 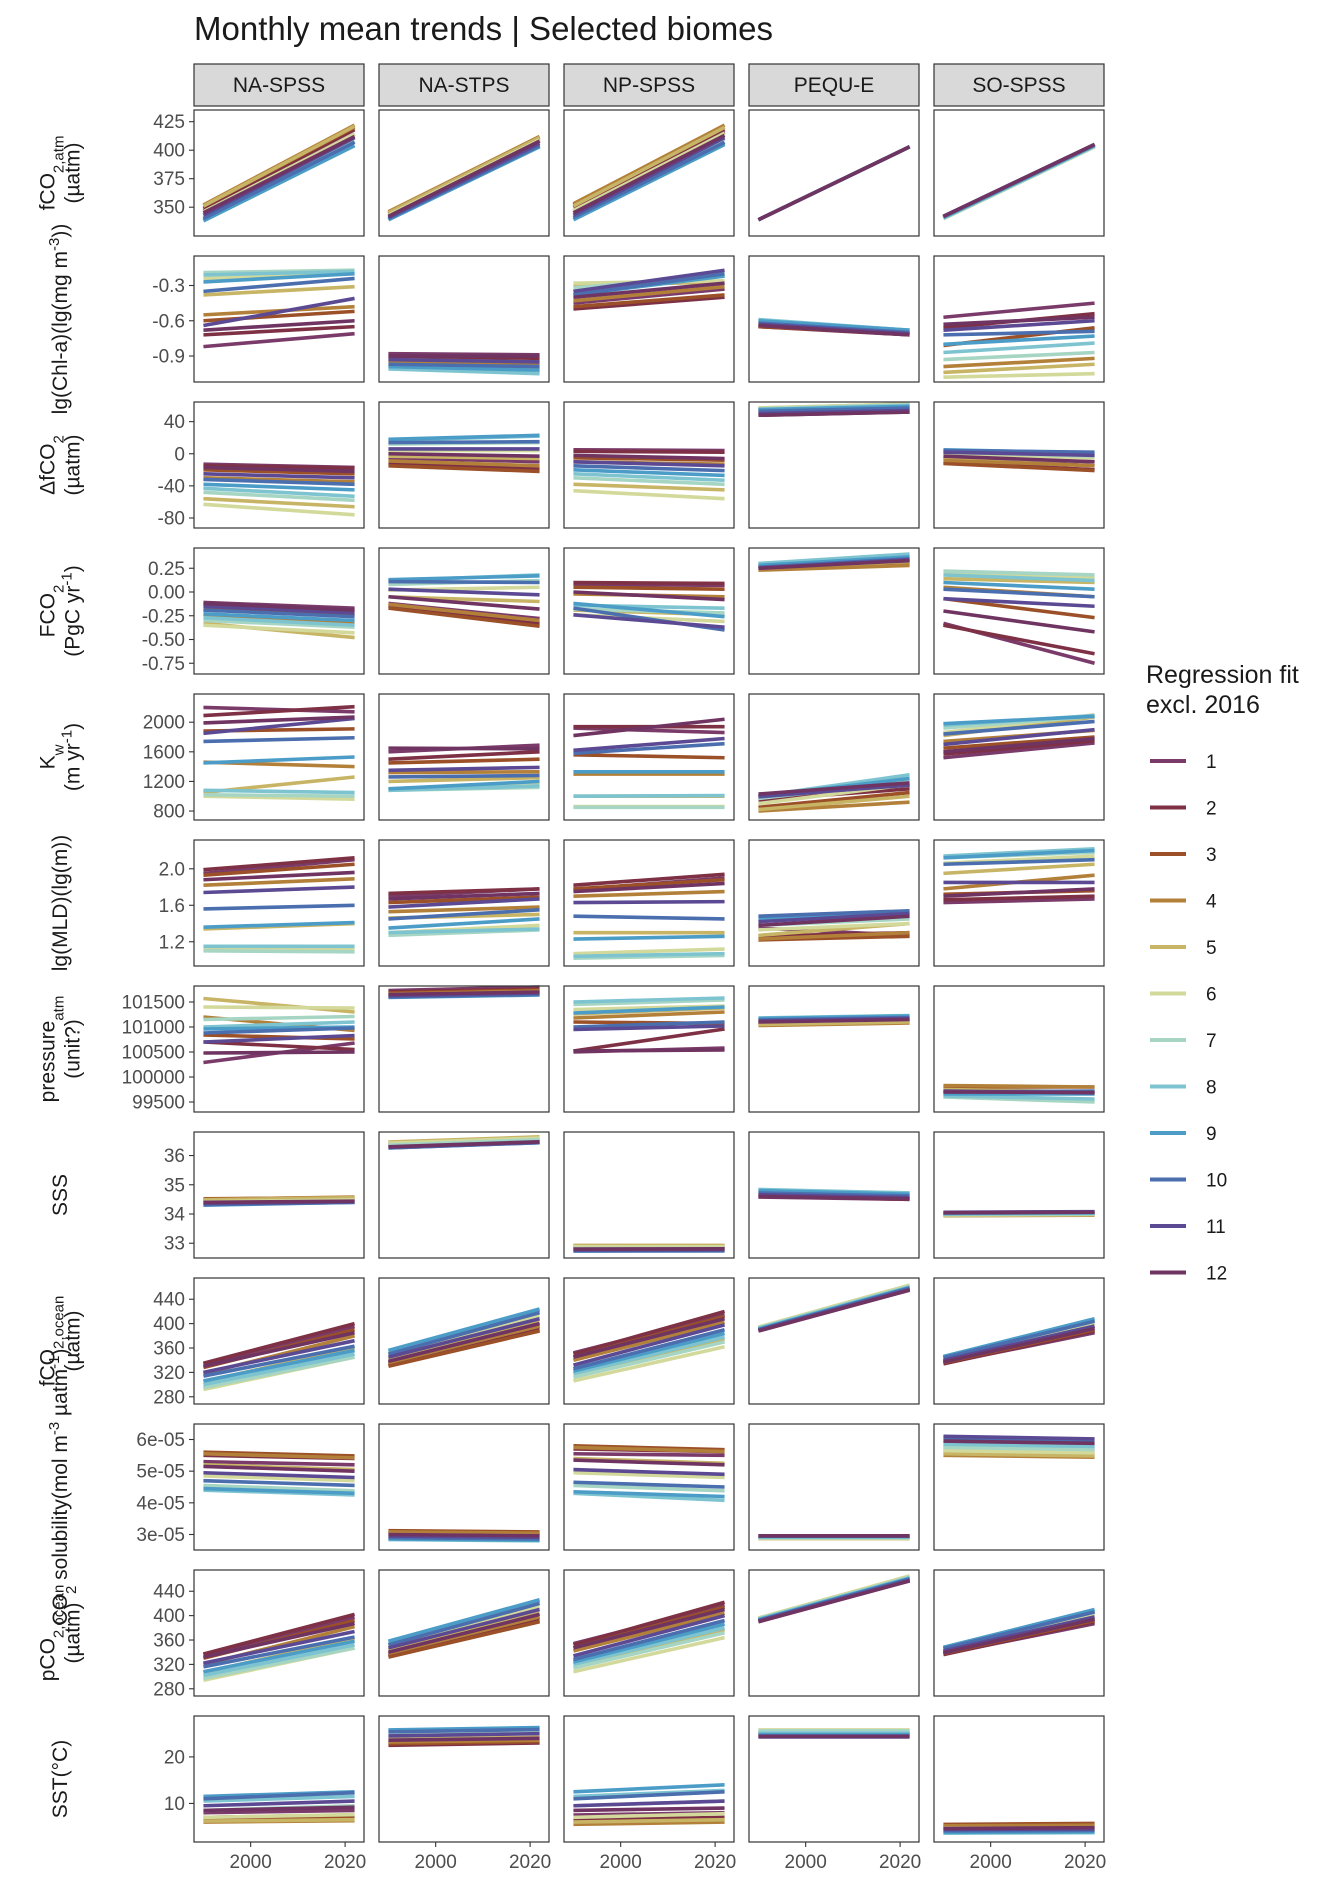 I want to click on x-tick-label: 2000, so click(x=621, y=1862).